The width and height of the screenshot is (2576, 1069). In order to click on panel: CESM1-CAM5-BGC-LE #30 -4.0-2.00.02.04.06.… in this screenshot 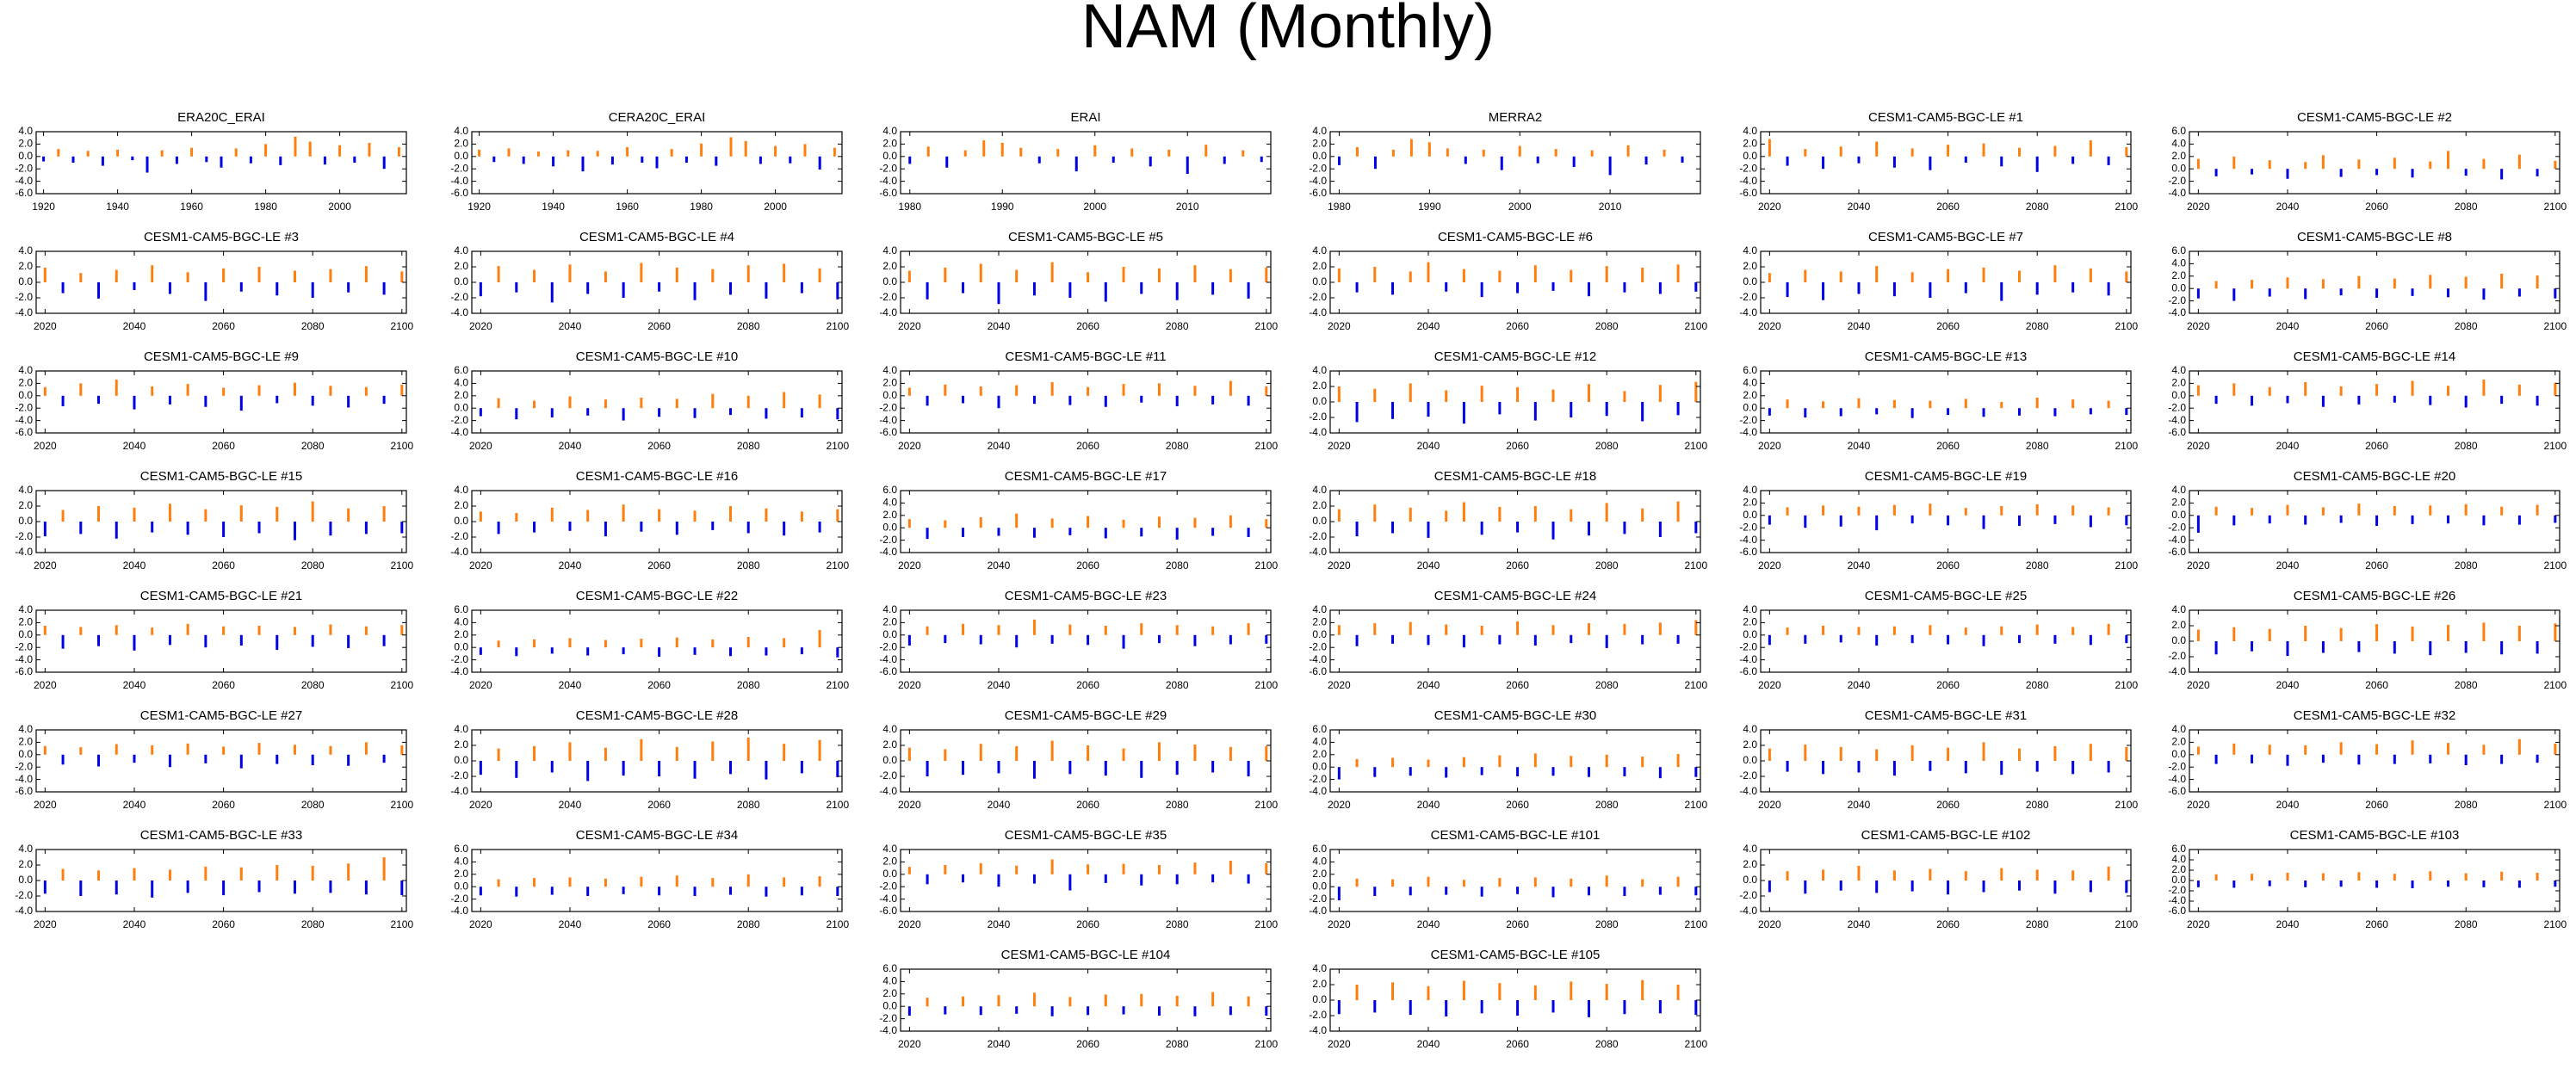, I will do `click(1508, 760)`.